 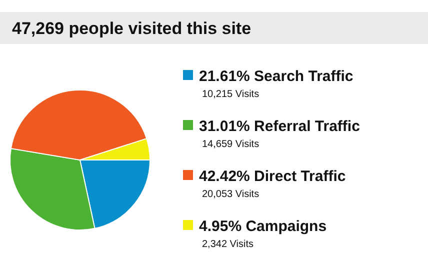 I want to click on legend-label: 21.61% Search Traffic, so click(x=276, y=76).